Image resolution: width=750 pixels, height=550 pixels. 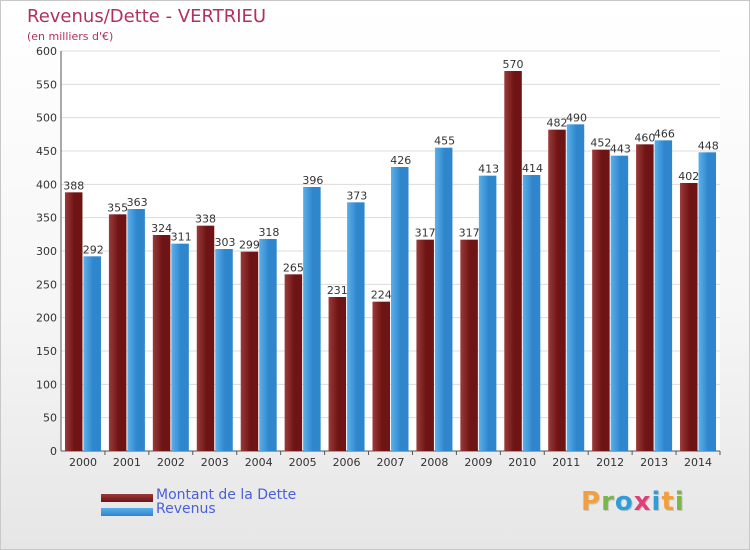 What do you see at coordinates (347, 462) in the screenshot?
I see `x-tick-label: 2006` at bounding box center [347, 462].